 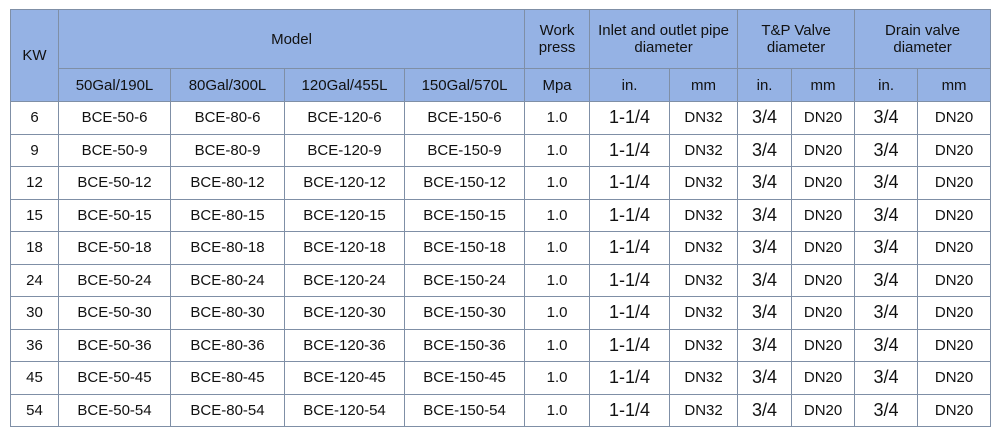 I want to click on model-50-cell: BCE-50-9, so click(x=114, y=150).